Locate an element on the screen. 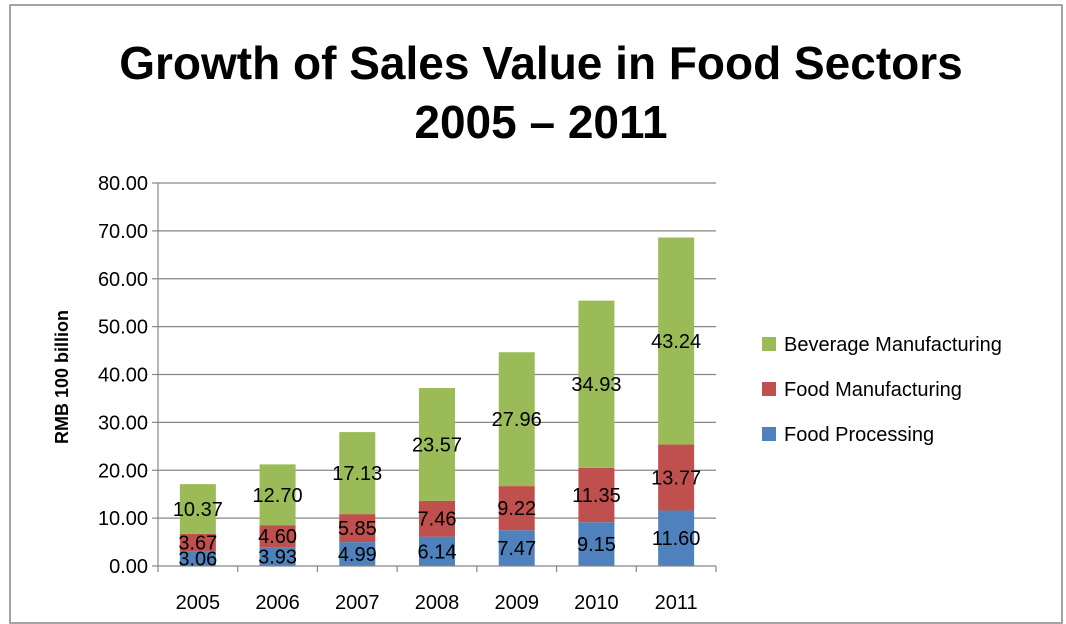 The image size is (1066, 624). data-label: 27.96 is located at coordinates (517, 420).